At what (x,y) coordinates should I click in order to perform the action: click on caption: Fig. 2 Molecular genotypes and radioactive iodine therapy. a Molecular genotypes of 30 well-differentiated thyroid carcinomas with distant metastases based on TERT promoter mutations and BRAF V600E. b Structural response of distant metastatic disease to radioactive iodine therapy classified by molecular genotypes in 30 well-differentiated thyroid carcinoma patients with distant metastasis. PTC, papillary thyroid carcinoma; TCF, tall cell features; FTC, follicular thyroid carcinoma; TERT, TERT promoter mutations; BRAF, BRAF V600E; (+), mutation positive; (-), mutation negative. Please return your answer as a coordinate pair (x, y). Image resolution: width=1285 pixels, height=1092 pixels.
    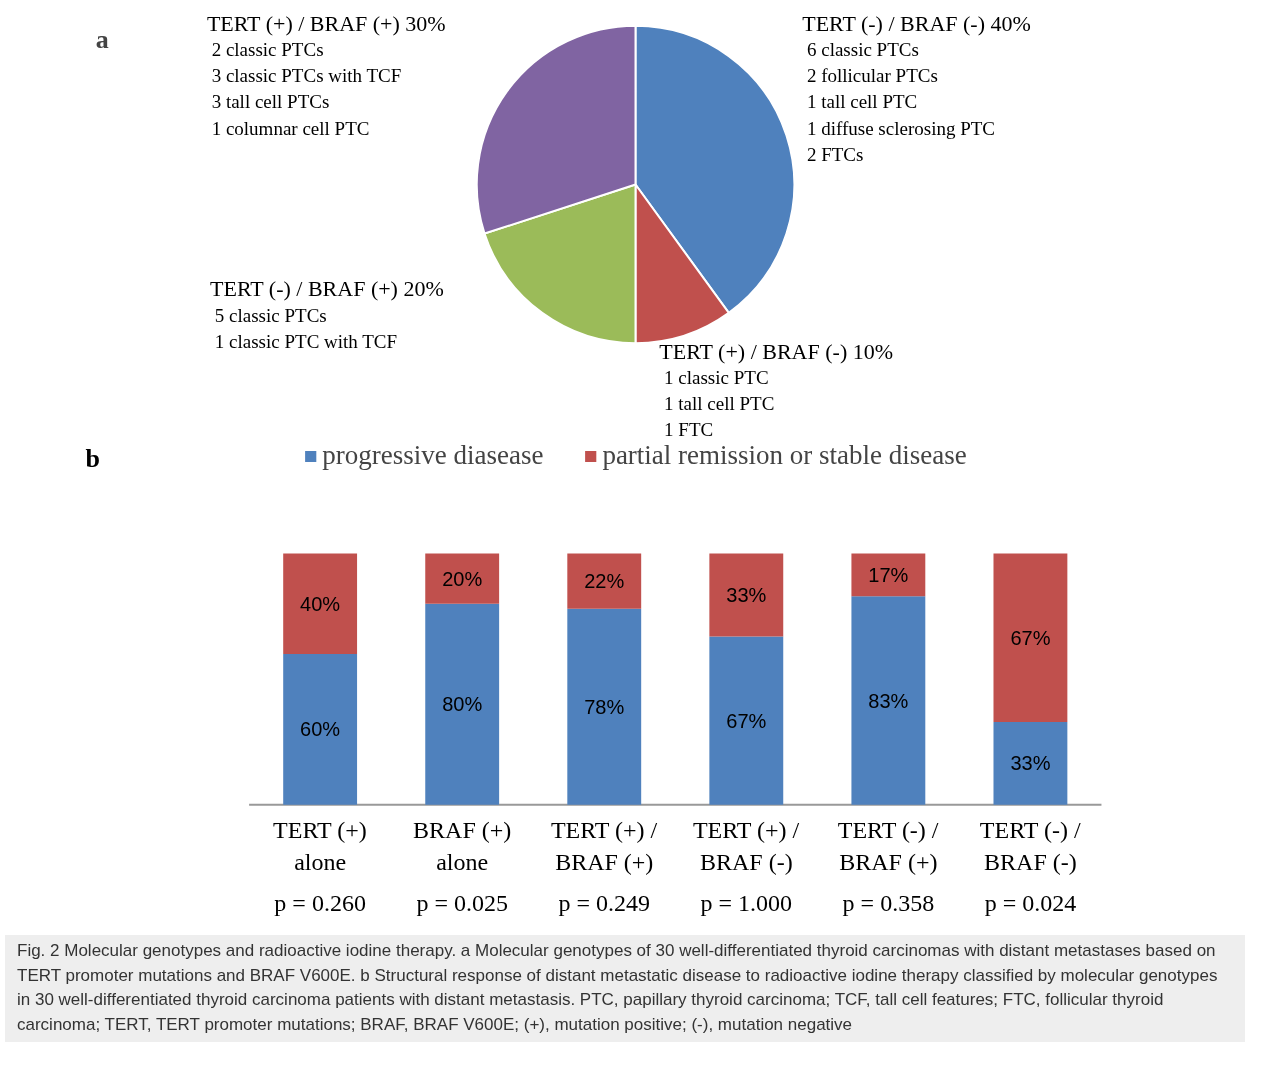
    Looking at the image, I should click on (618, 988).